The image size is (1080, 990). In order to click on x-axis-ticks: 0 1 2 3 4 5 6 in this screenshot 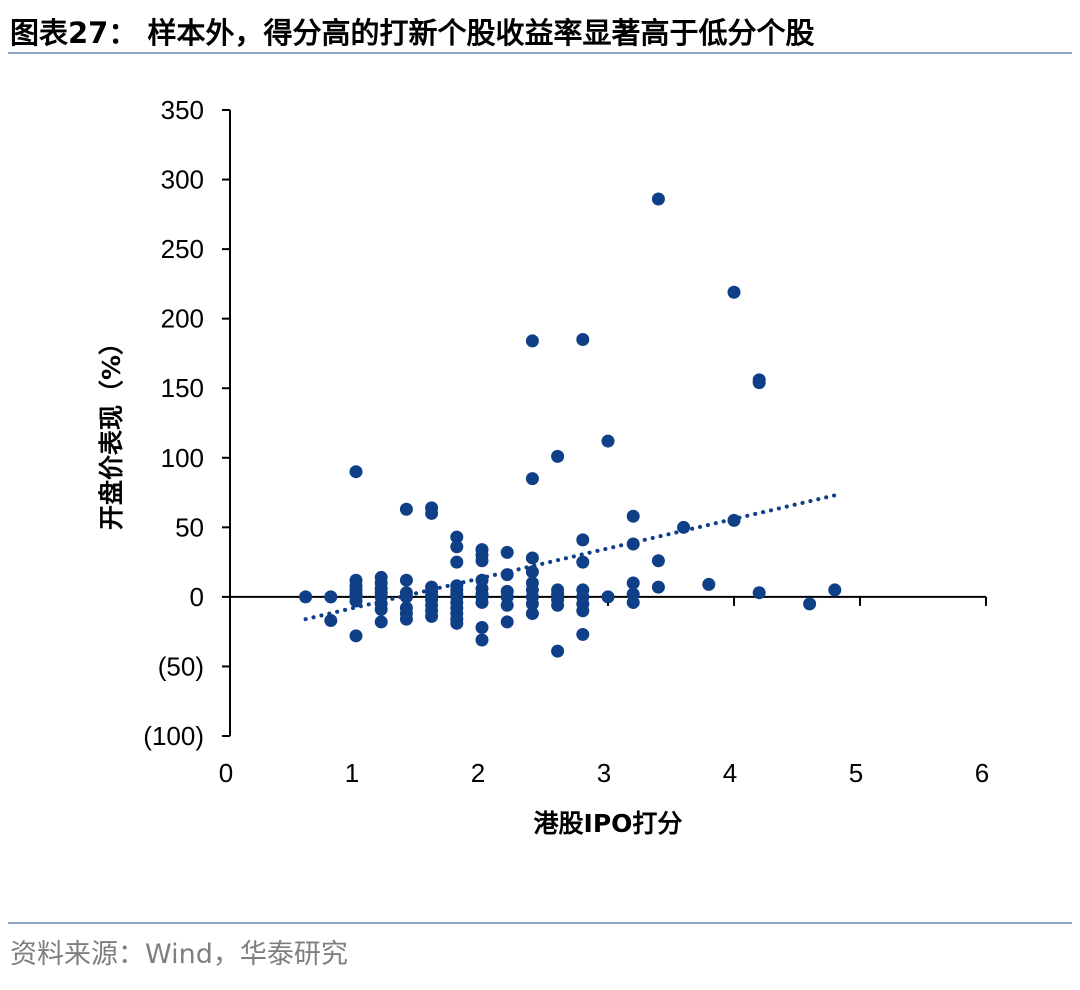, I will do `click(604, 692)`.